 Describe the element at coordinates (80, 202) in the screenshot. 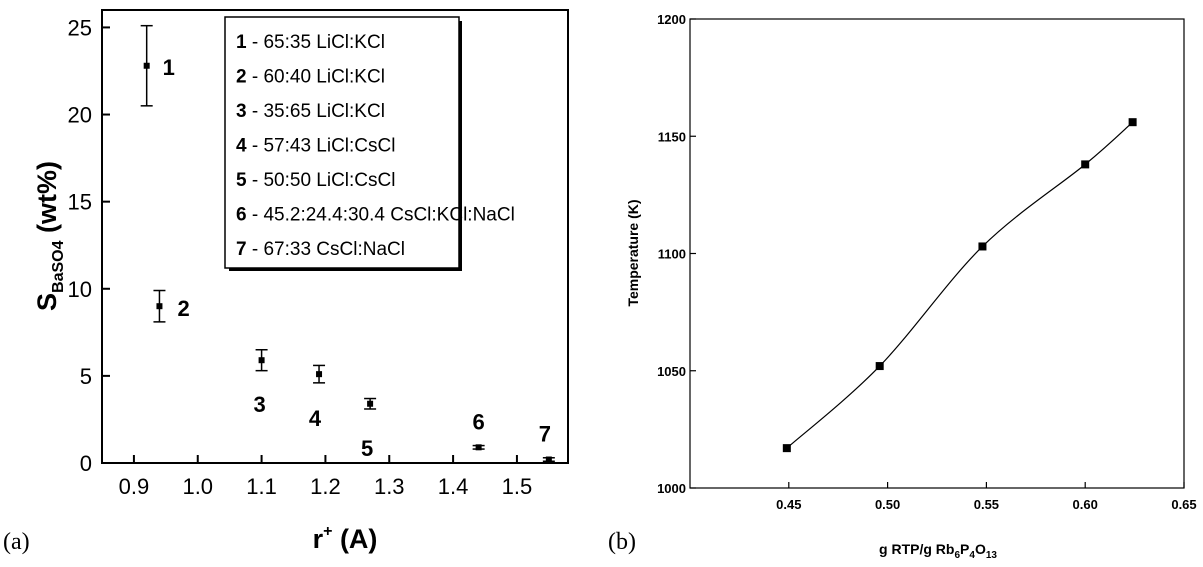

I see `panel-a-y-tick-label: 15` at that location.